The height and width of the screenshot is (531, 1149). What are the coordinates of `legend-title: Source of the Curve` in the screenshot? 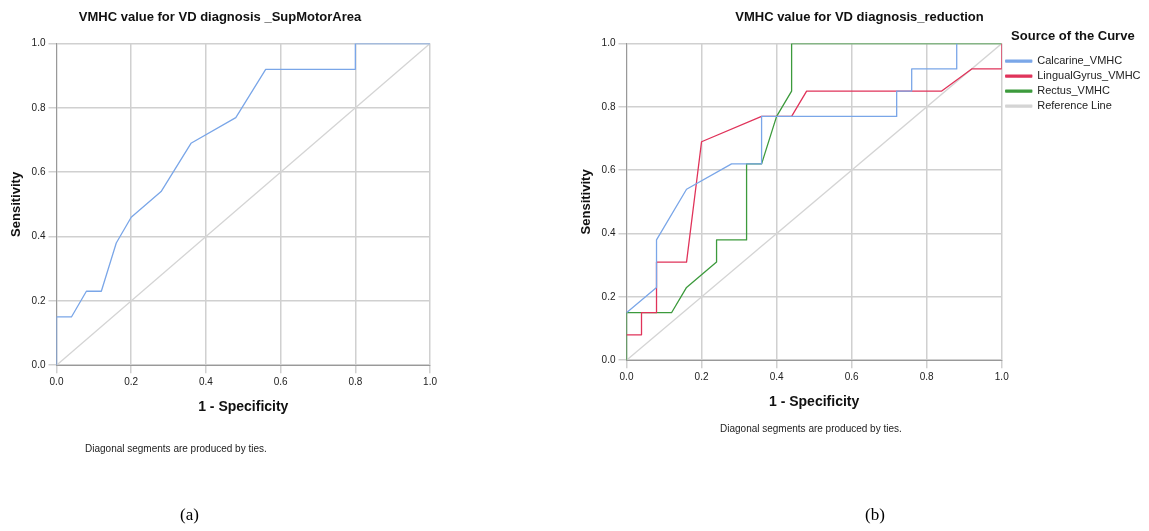 It's located at (1073, 36).